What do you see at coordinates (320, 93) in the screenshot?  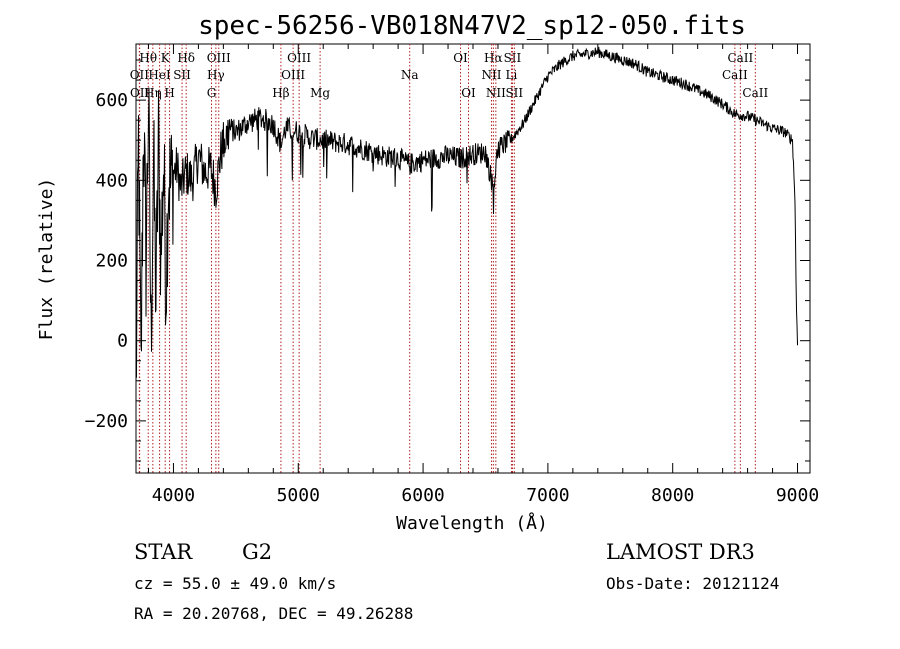 I see `marker-label: Mg` at bounding box center [320, 93].